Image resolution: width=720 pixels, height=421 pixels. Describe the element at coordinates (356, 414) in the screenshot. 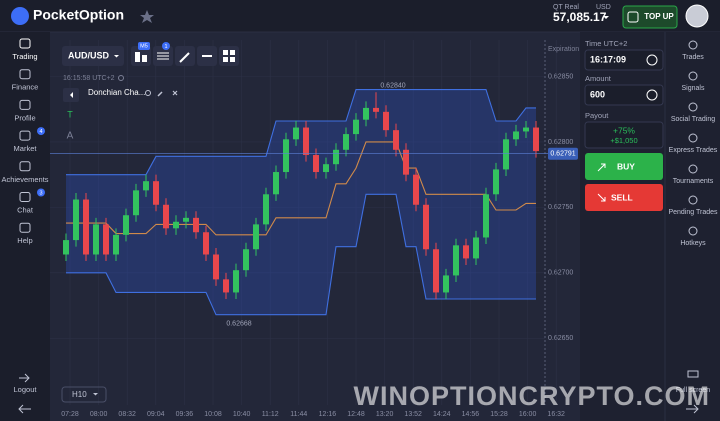

I see `x-tick-label: 12:48` at that location.